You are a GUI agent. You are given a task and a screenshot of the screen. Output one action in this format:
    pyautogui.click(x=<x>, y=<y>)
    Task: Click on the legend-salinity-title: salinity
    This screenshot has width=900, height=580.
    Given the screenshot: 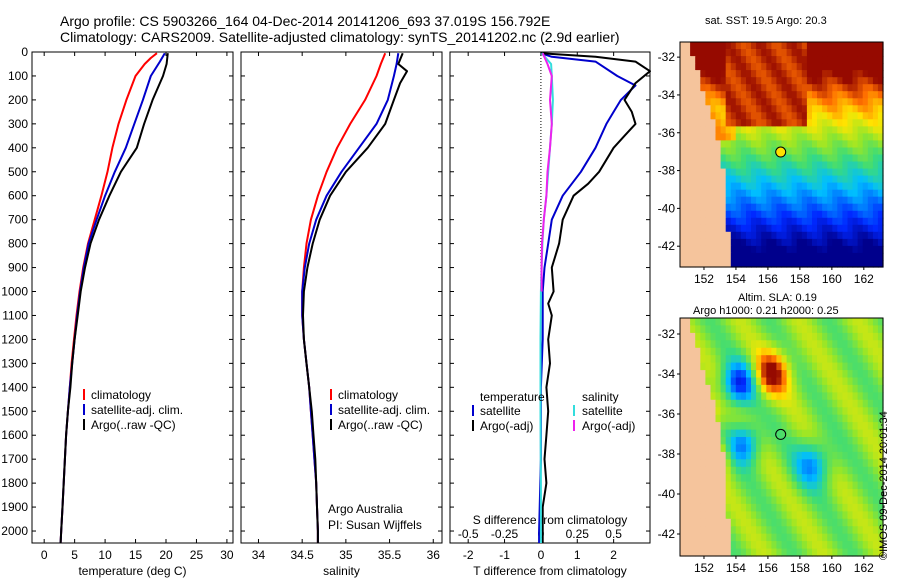 What is the action you would take?
    pyautogui.click(x=600, y=397)
    